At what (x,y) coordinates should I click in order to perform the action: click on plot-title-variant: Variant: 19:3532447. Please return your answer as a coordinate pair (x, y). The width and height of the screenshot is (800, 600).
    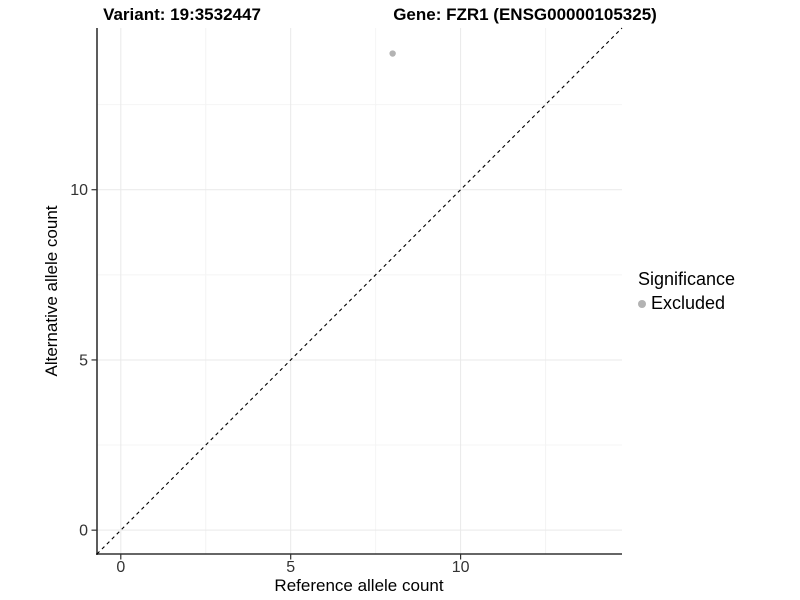
    Looking at the image, I should click on (182, 14).